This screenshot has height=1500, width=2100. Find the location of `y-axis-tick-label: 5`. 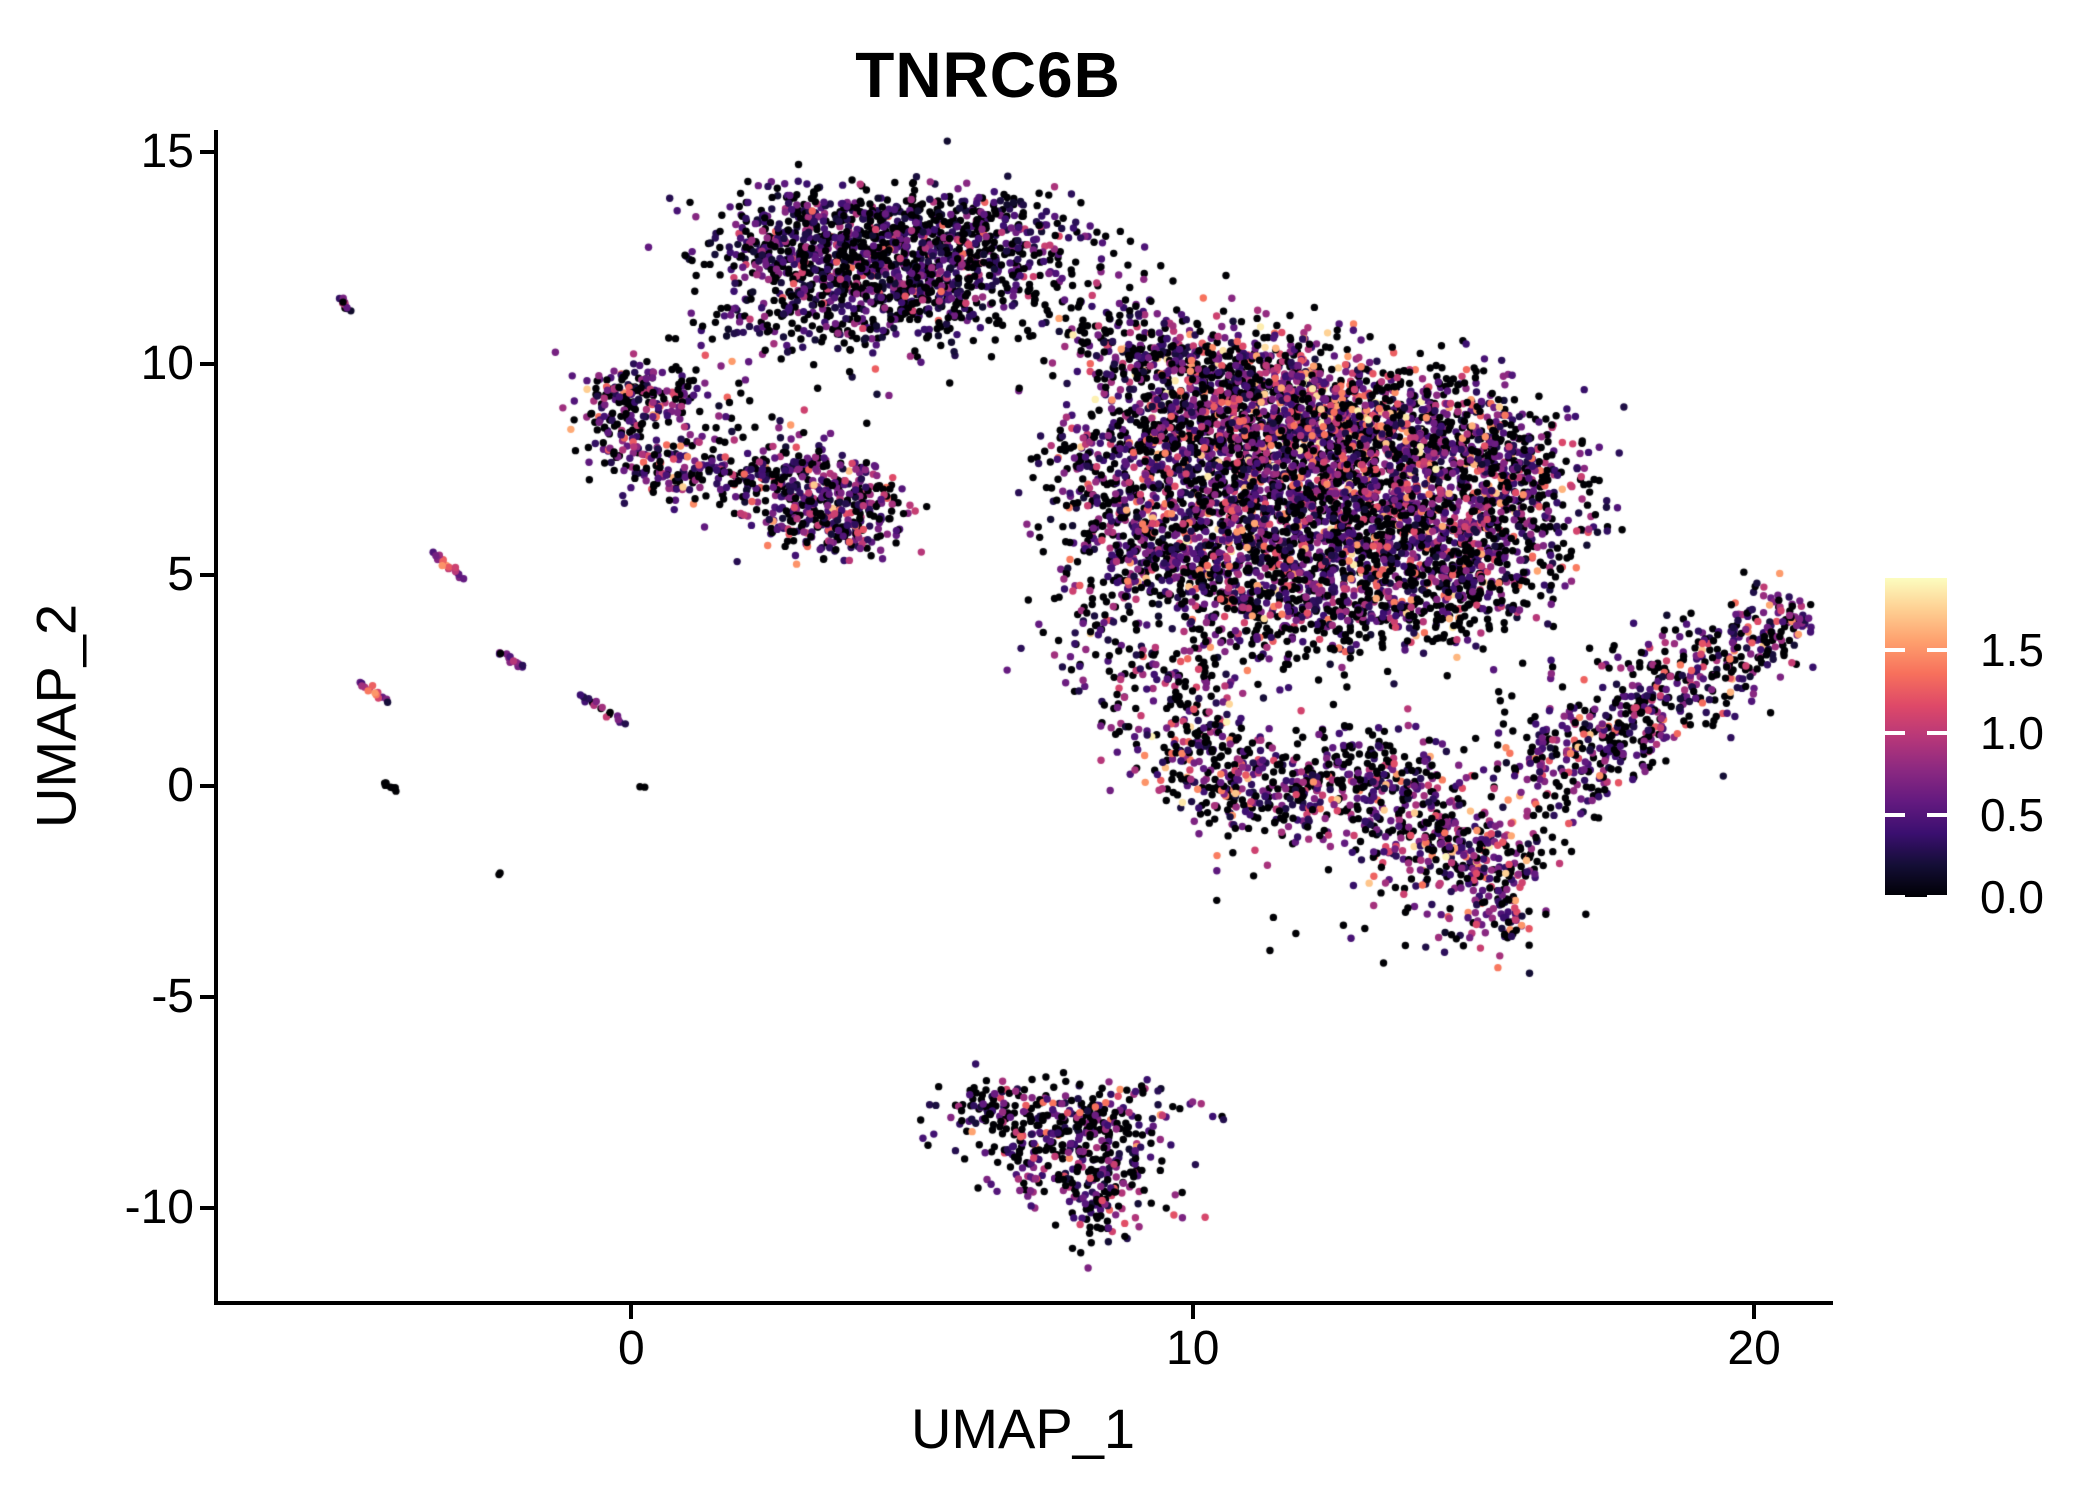

y-axis-tick-label: 5 is located at coordinates (180, 574).